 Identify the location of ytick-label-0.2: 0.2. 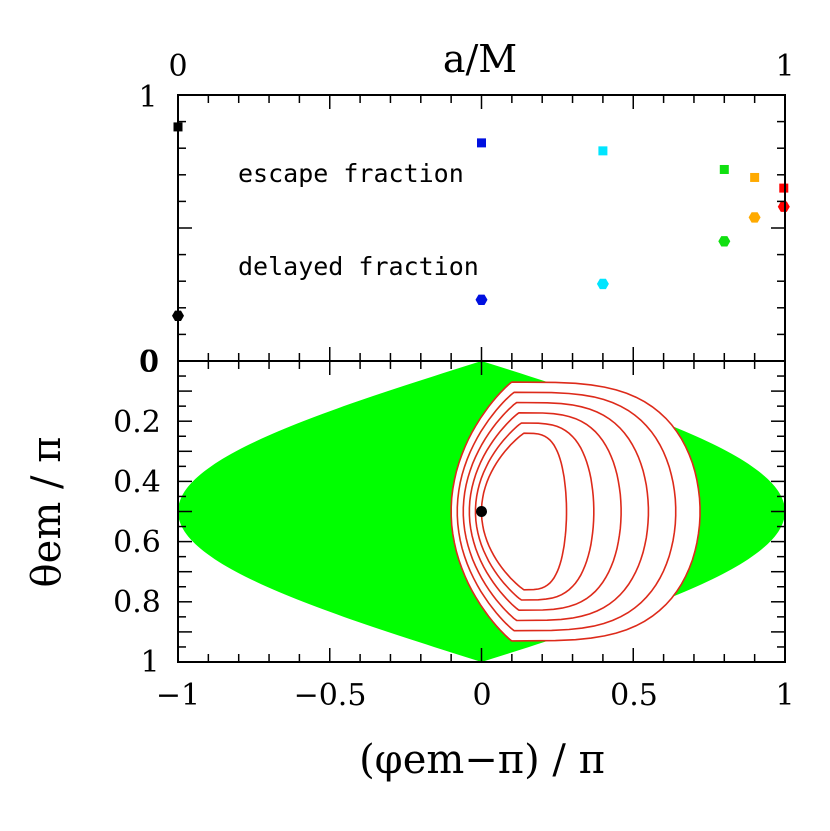
(137, 422).